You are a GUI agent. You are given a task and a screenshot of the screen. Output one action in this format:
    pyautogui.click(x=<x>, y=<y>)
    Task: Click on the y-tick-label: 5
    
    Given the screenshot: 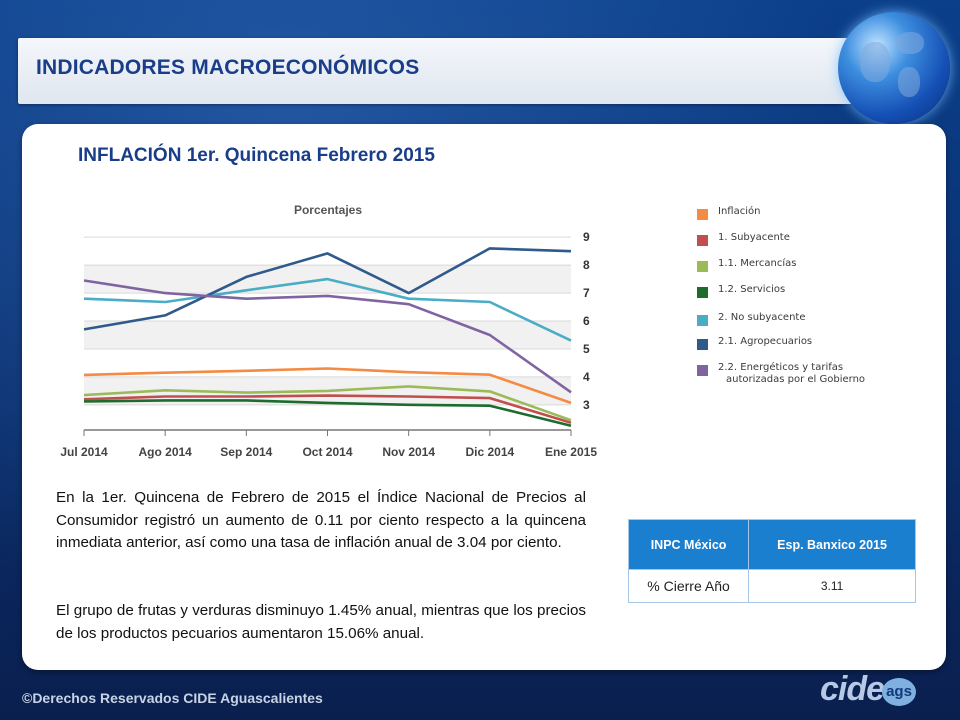 What is the action you would take?
    pyautogui.click(x=586, y=349)
    